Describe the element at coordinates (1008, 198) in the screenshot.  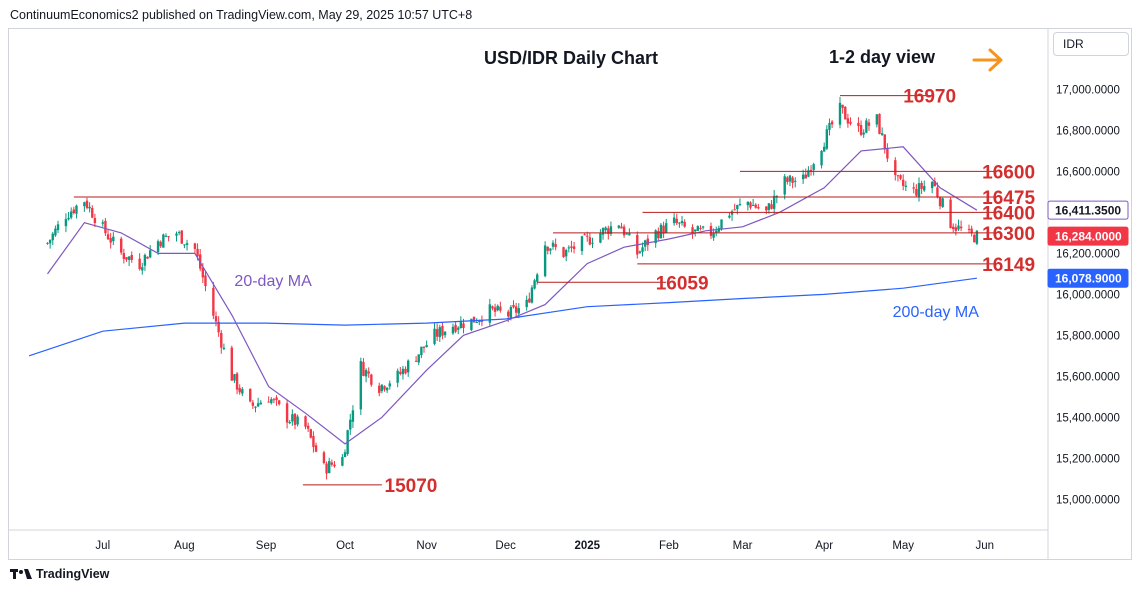
I see `level-label: 16475` at that location.